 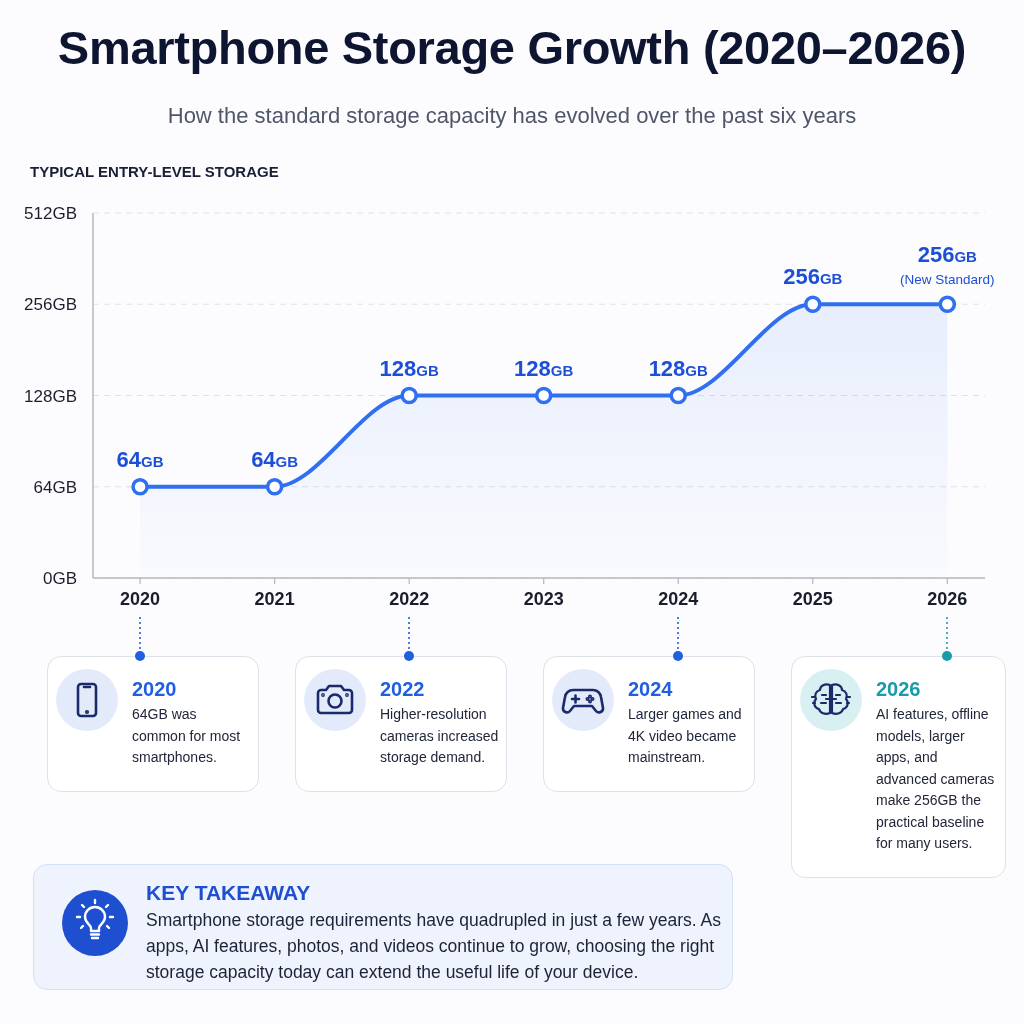 I want to click on x-tick-label: 2020, so click(x=140, y=598).